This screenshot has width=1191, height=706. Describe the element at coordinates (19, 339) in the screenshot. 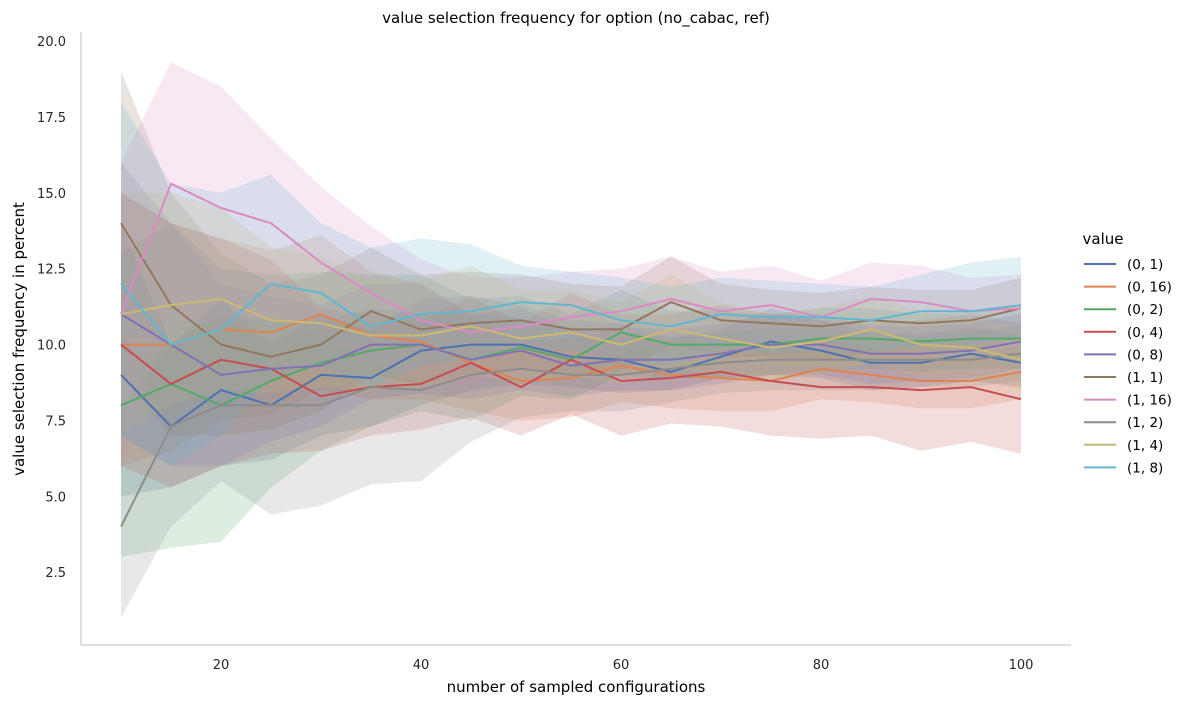

I see `y-axis-label: value selection frequency in percent` at that location.